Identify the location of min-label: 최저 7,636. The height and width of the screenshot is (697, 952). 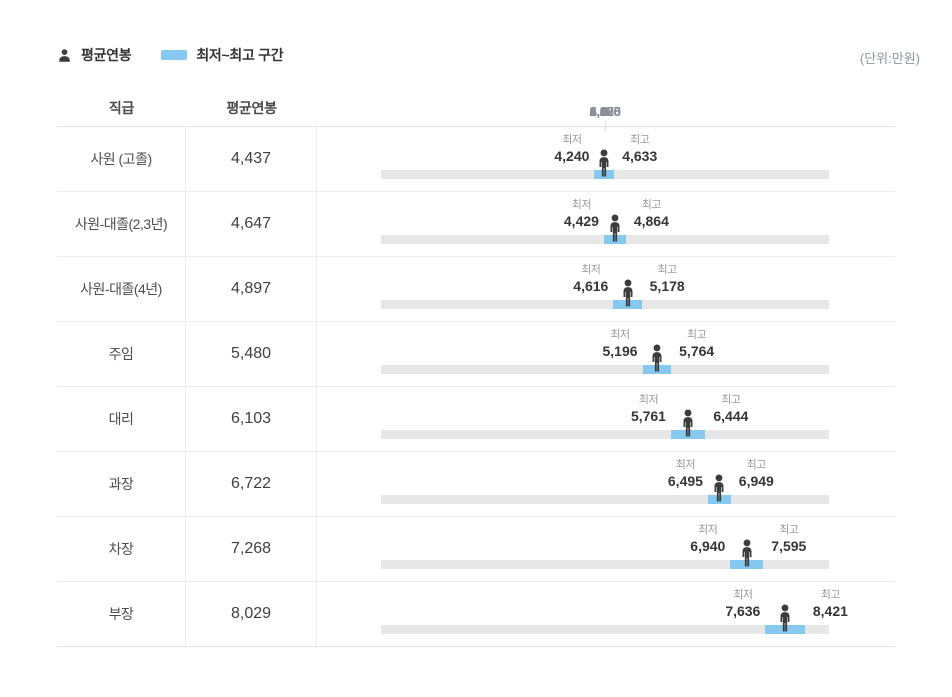
(742, 604).